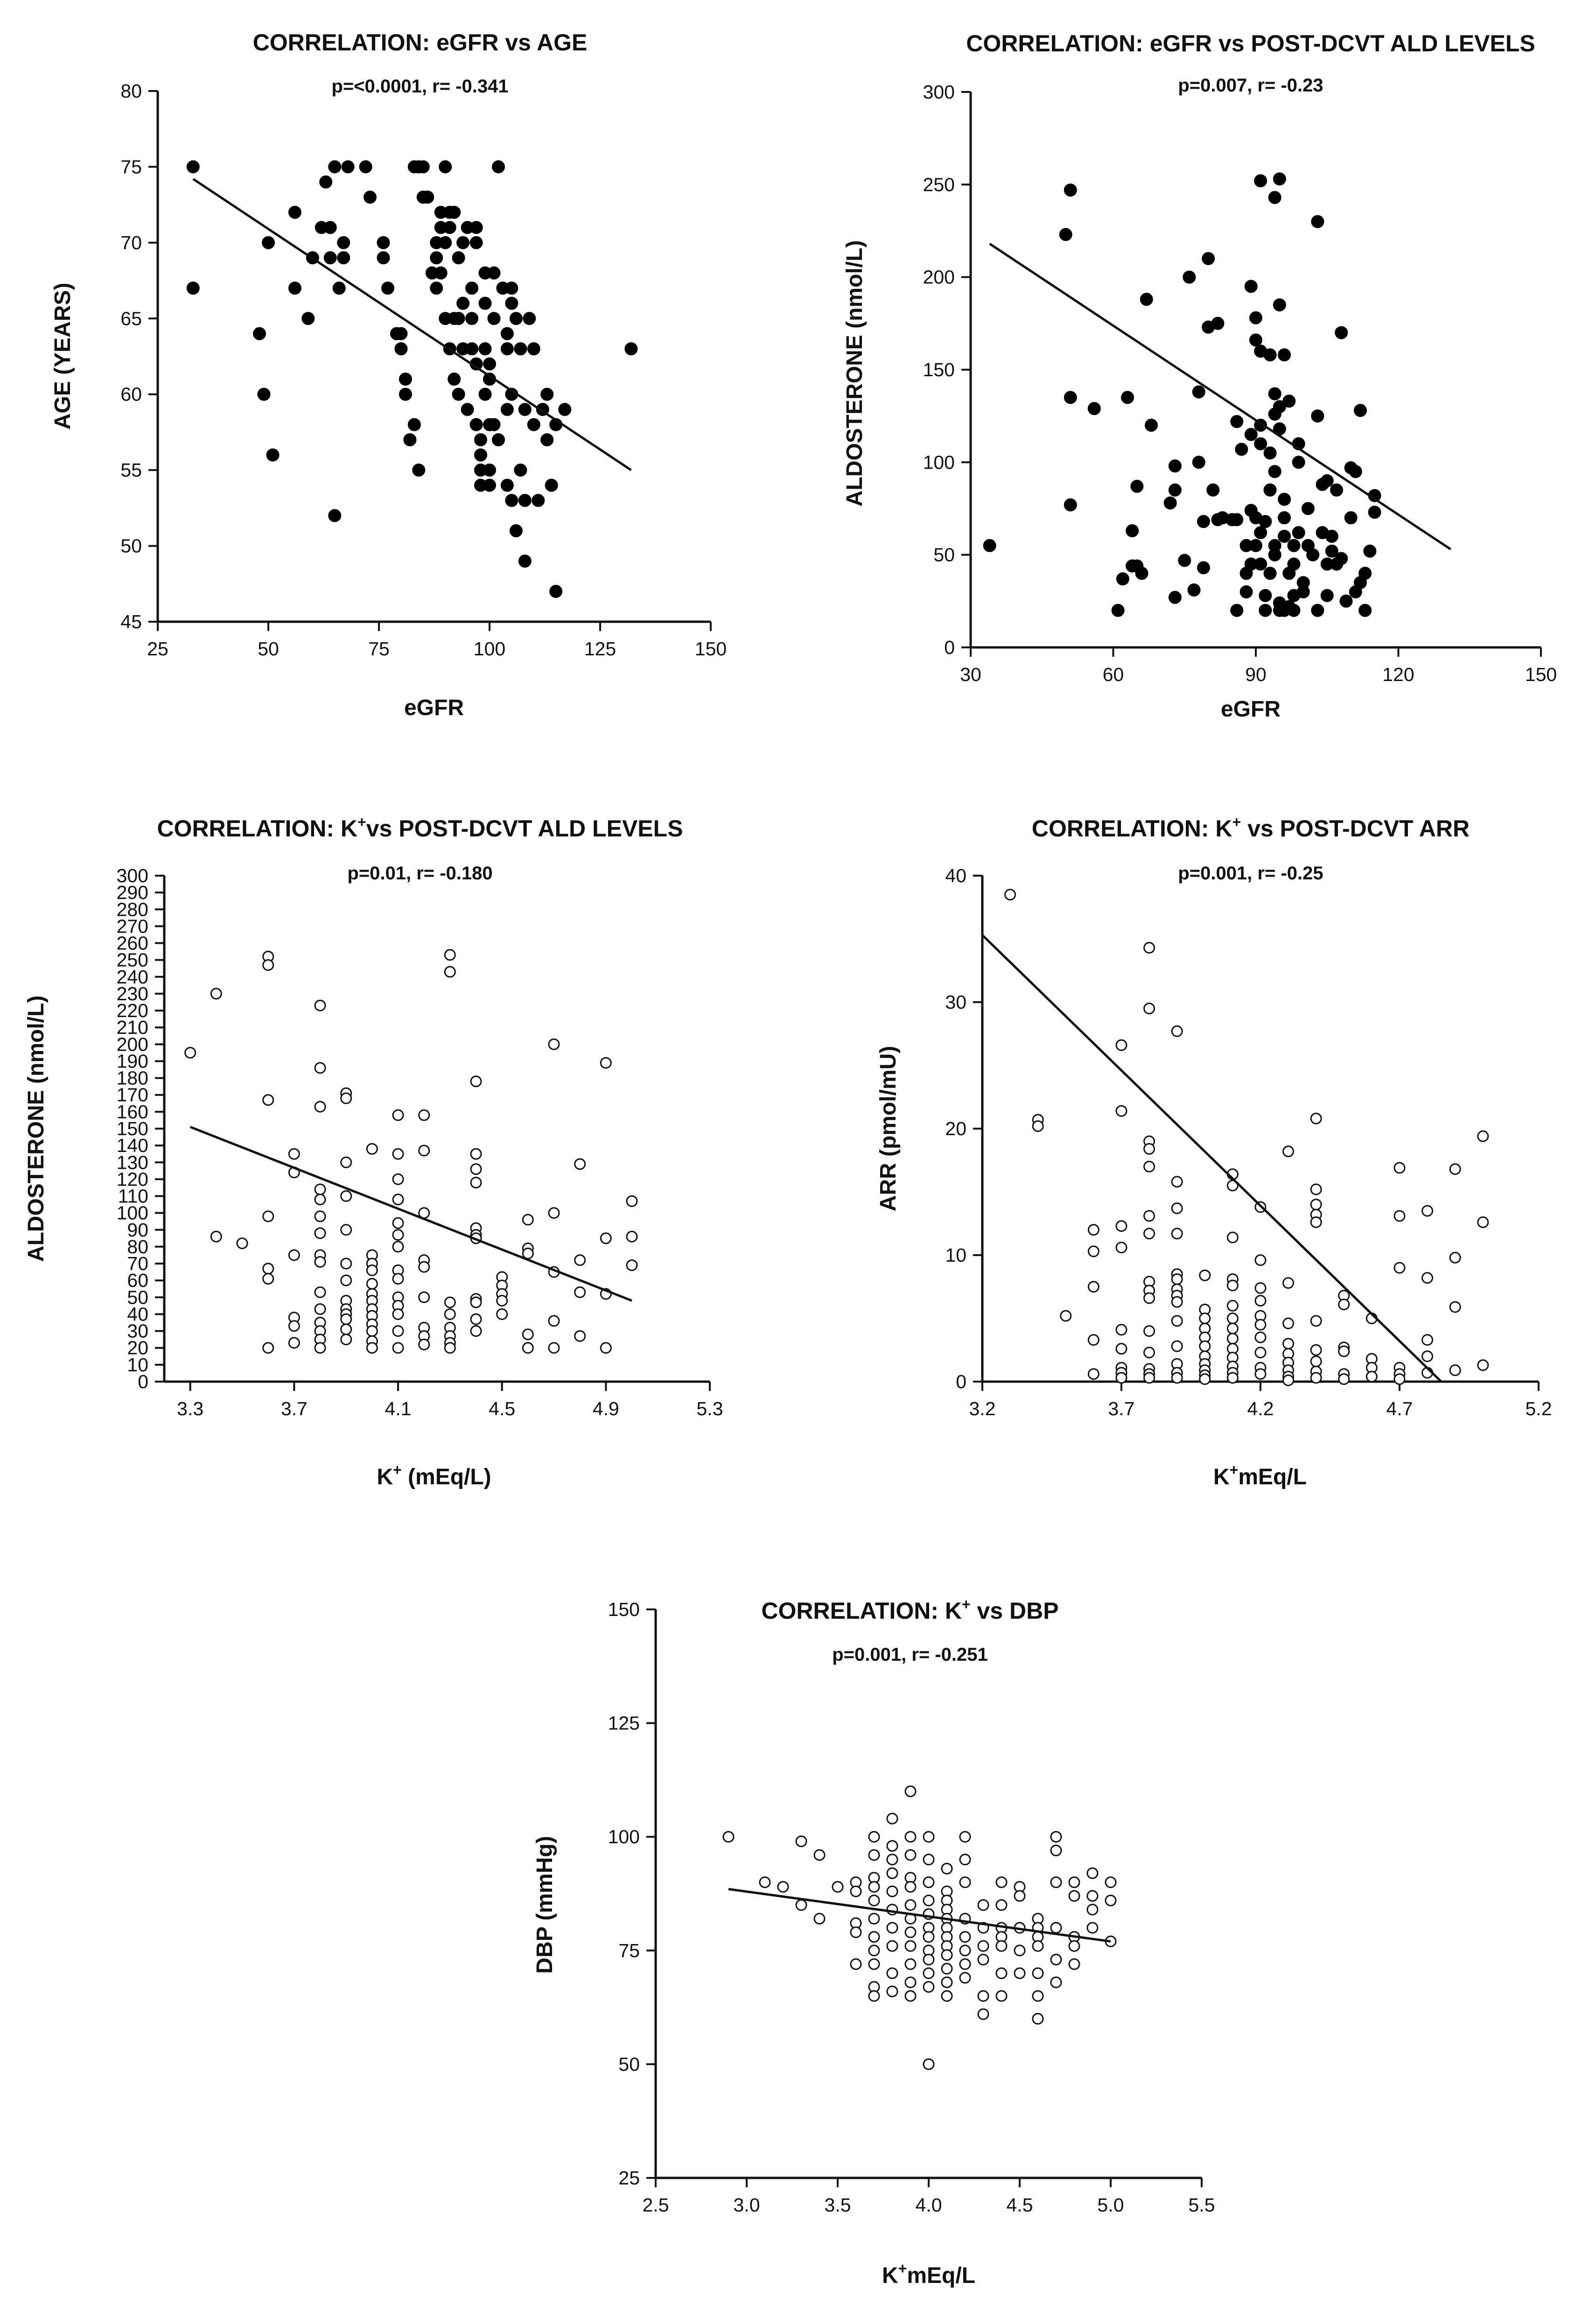 This screenshot has height=2303, width=1596. Describe the element at coordinates (949, 647) in the screenshot. I see `y-tick-label: 0` at that location.